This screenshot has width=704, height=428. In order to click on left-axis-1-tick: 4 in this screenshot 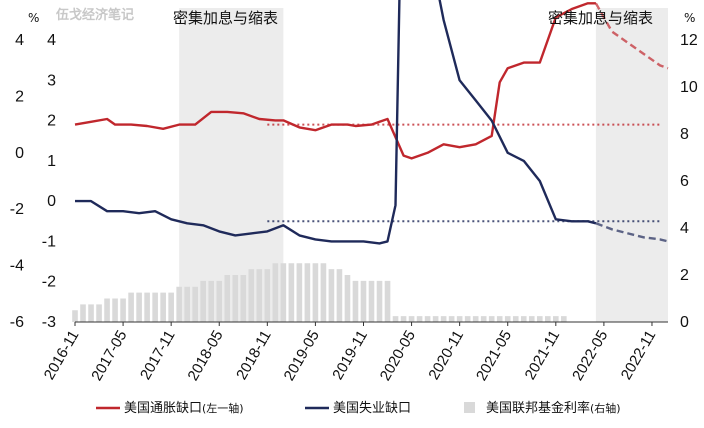, I will do `click(19, 40)`.